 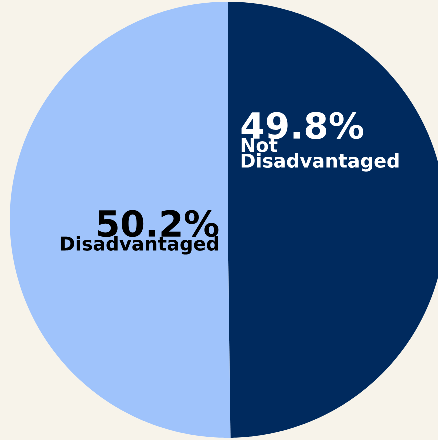 What do you see at coordinates (320, 155) in the screenshot?
I see `slice-label: Not Disadvantaged` at bounding box center [320, 155].